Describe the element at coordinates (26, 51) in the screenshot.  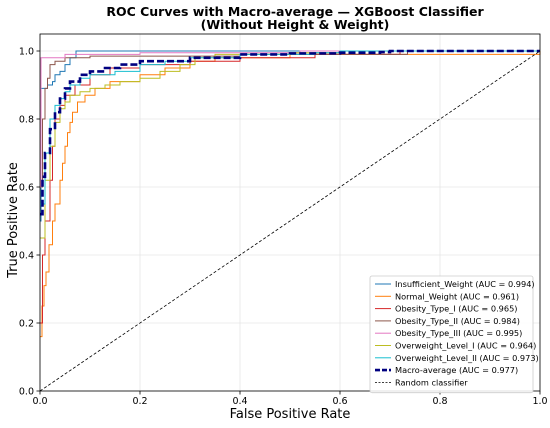
I see `y-tick-label: 1.0` at that location.